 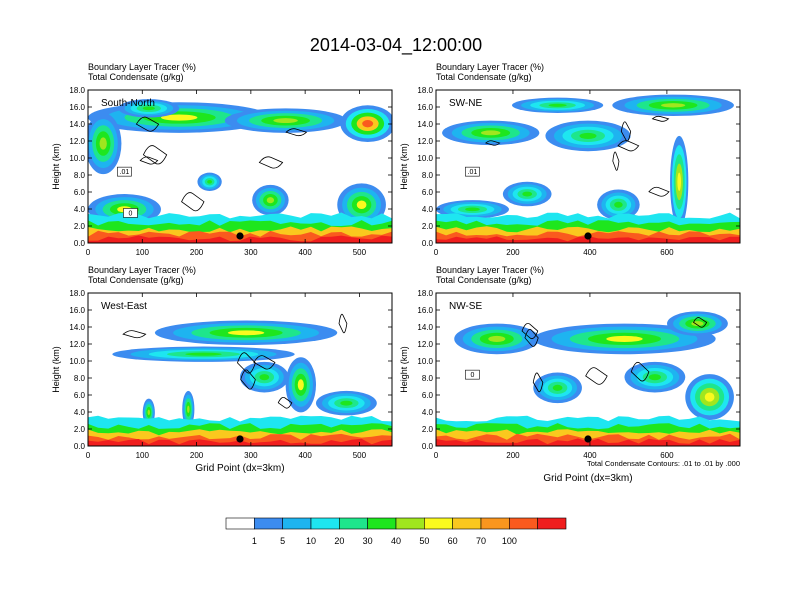 I want to click on contour-label: .01, so click(x=125, y=172).